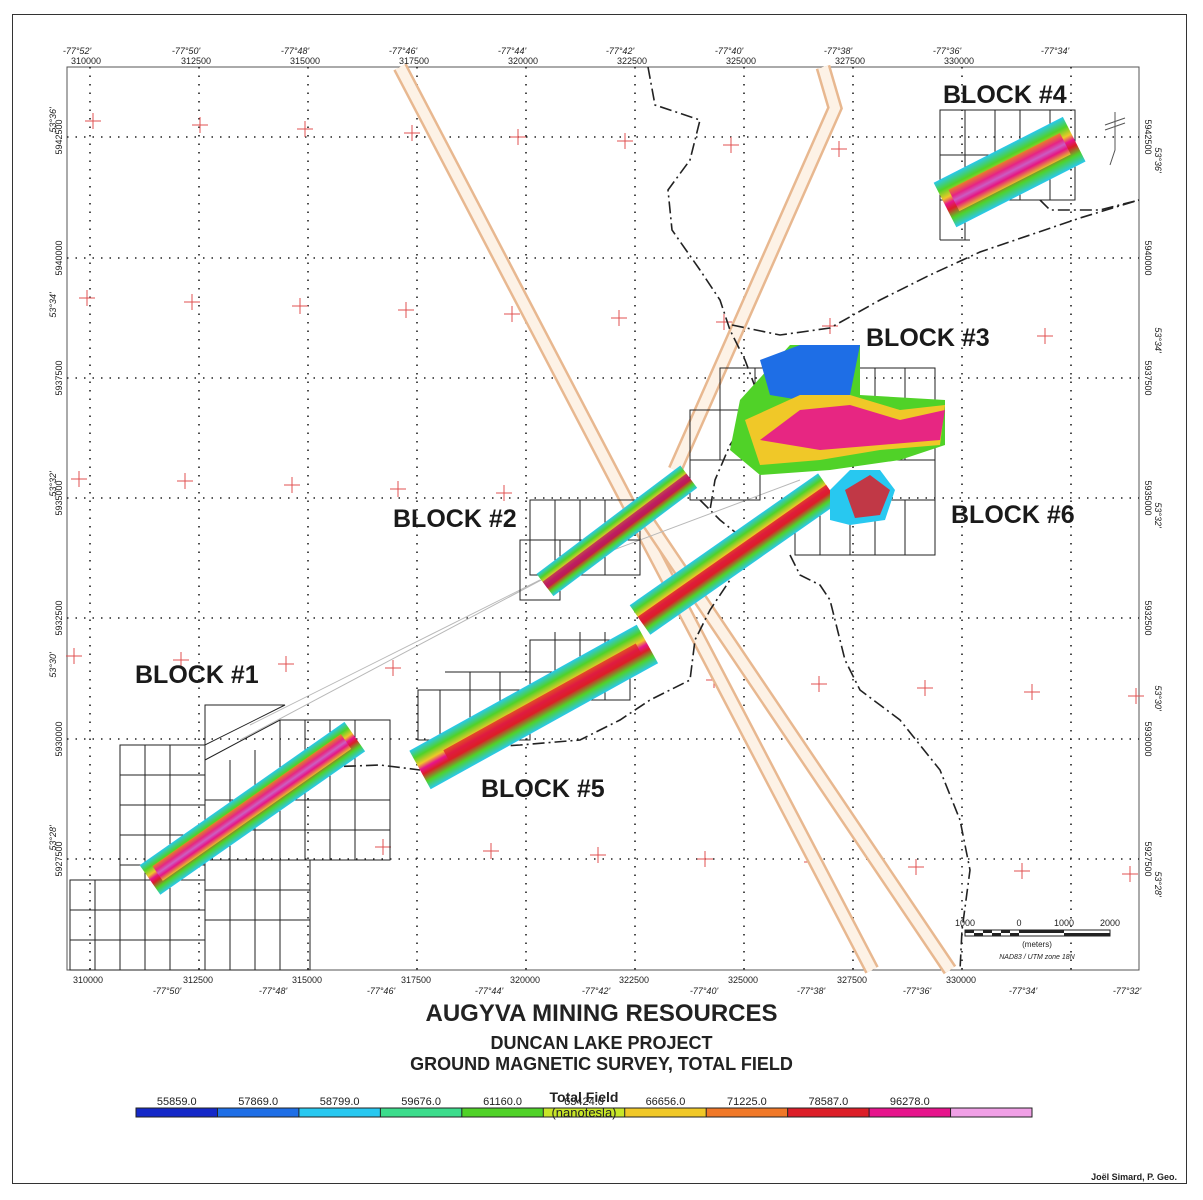 The width and height of the screenshot is (1203, 1200). I want to click on anomaly-block-5b, so click(734, 554).